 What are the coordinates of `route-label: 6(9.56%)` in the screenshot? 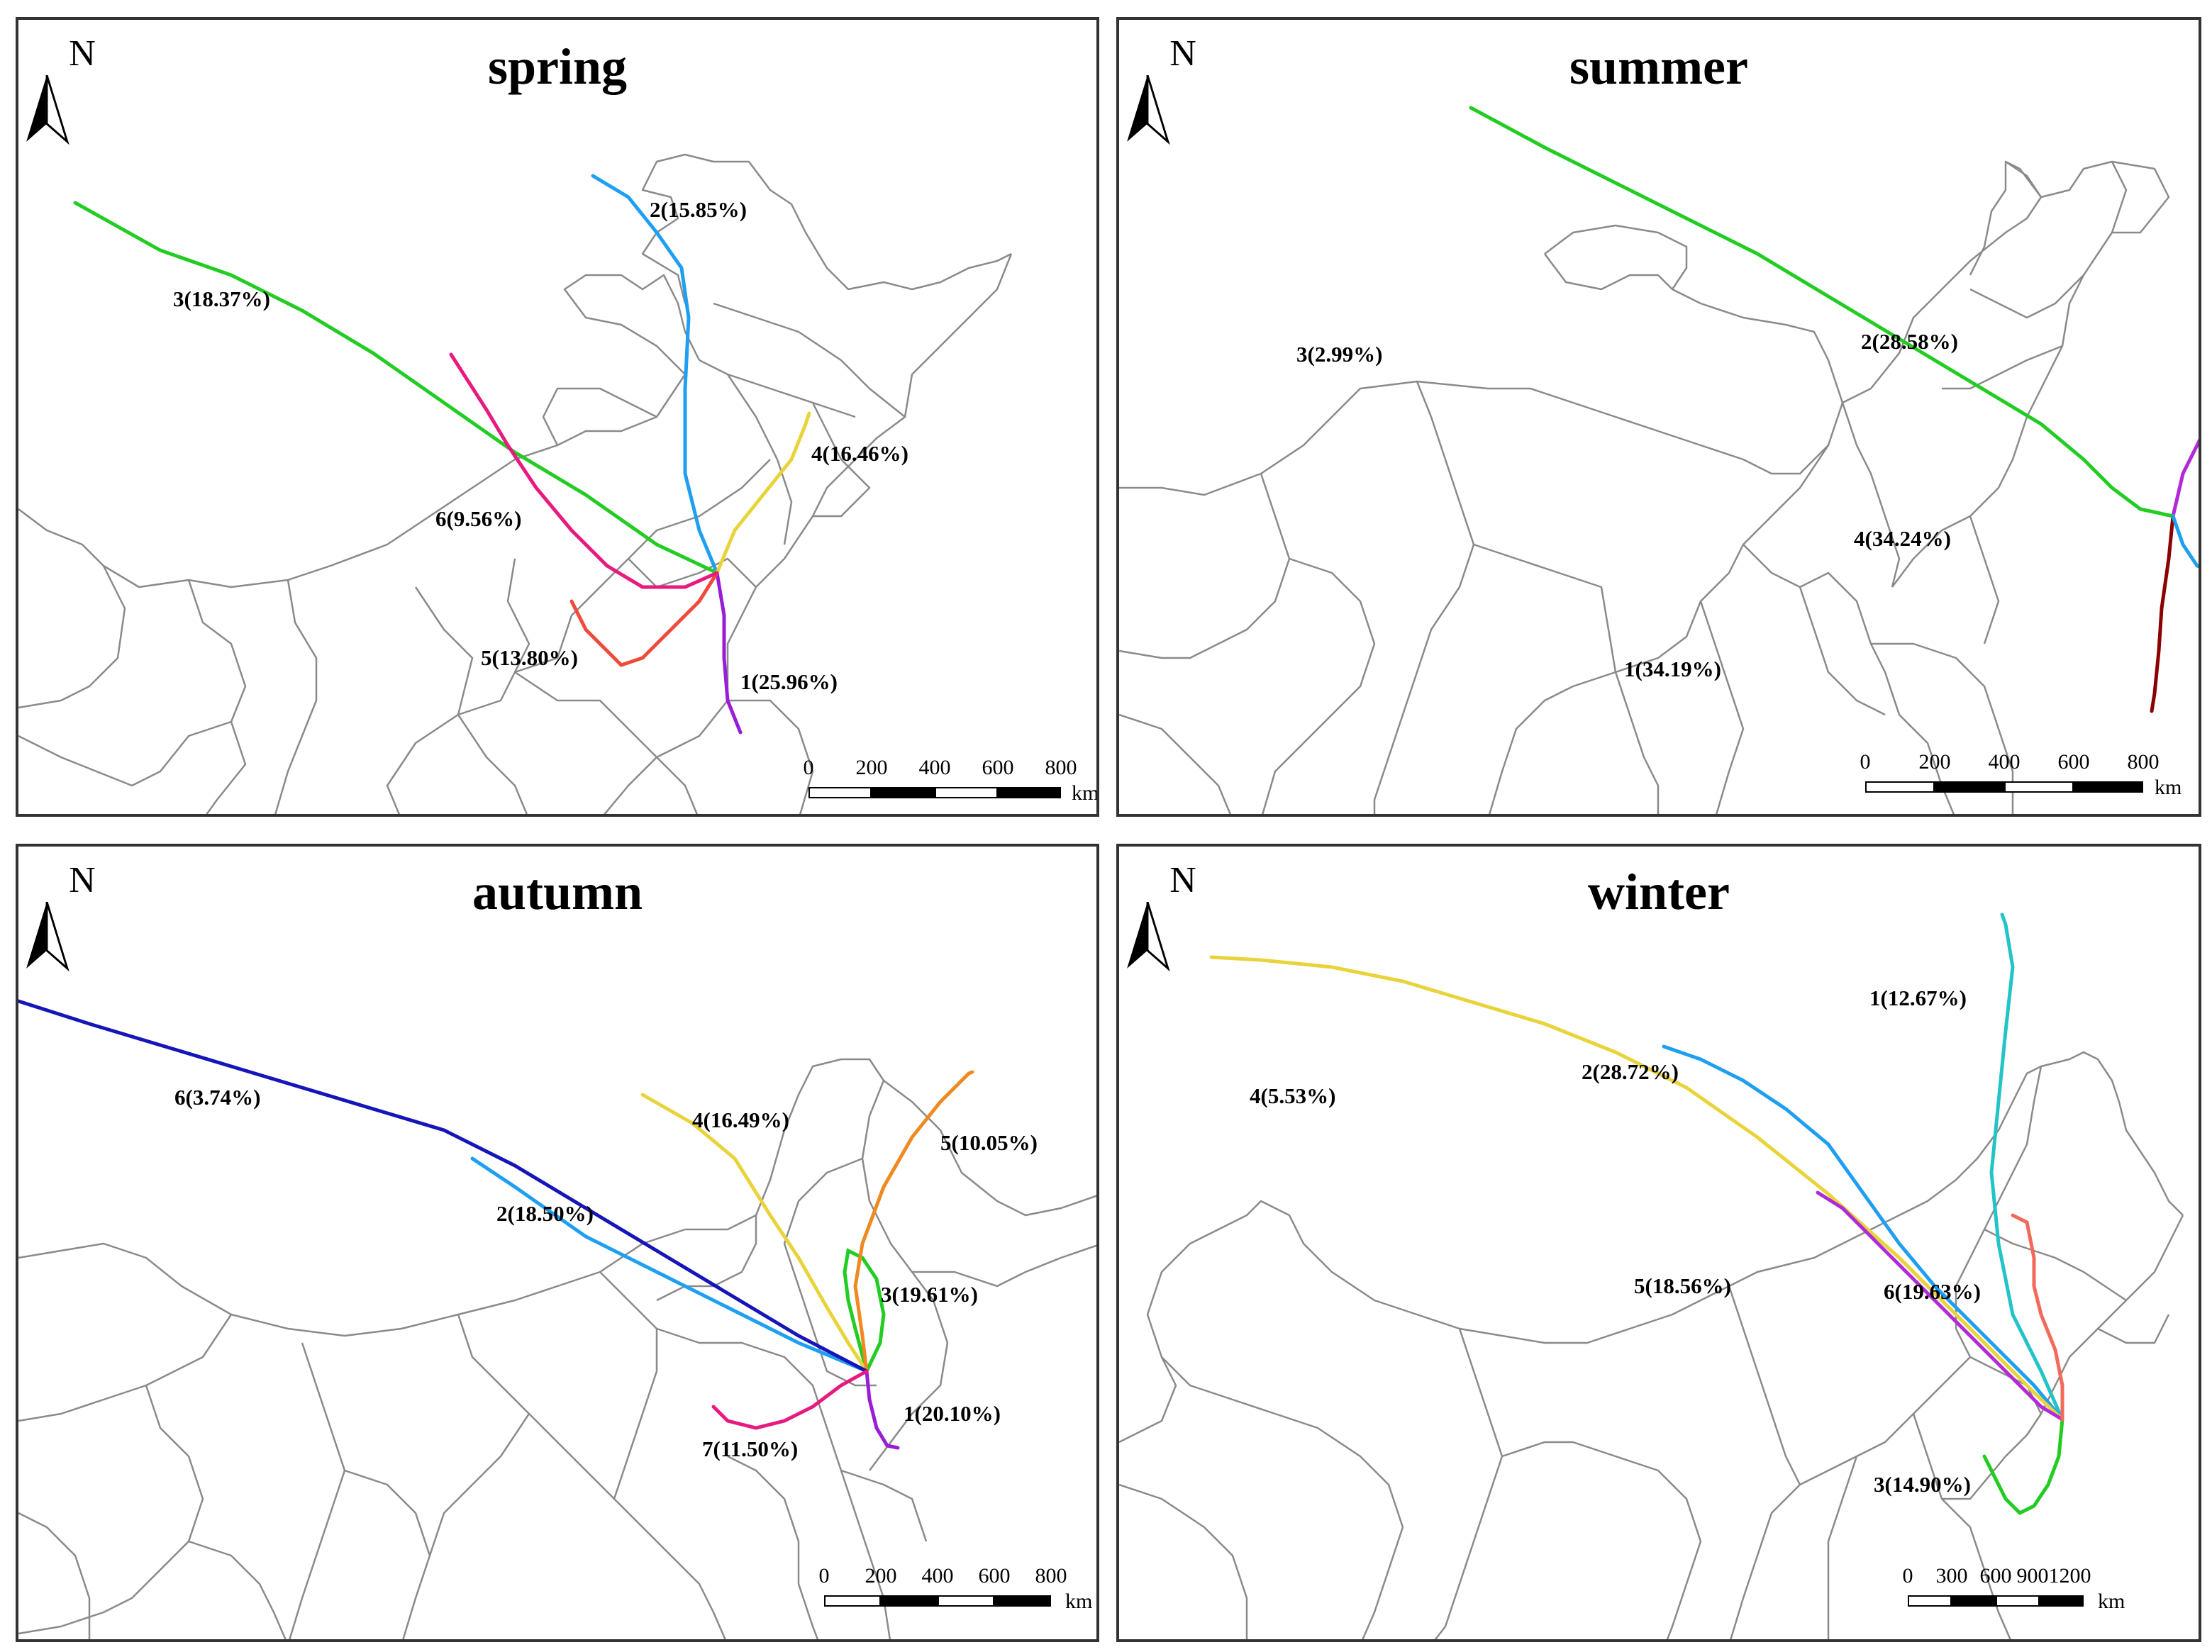 It's located at (478, 518).